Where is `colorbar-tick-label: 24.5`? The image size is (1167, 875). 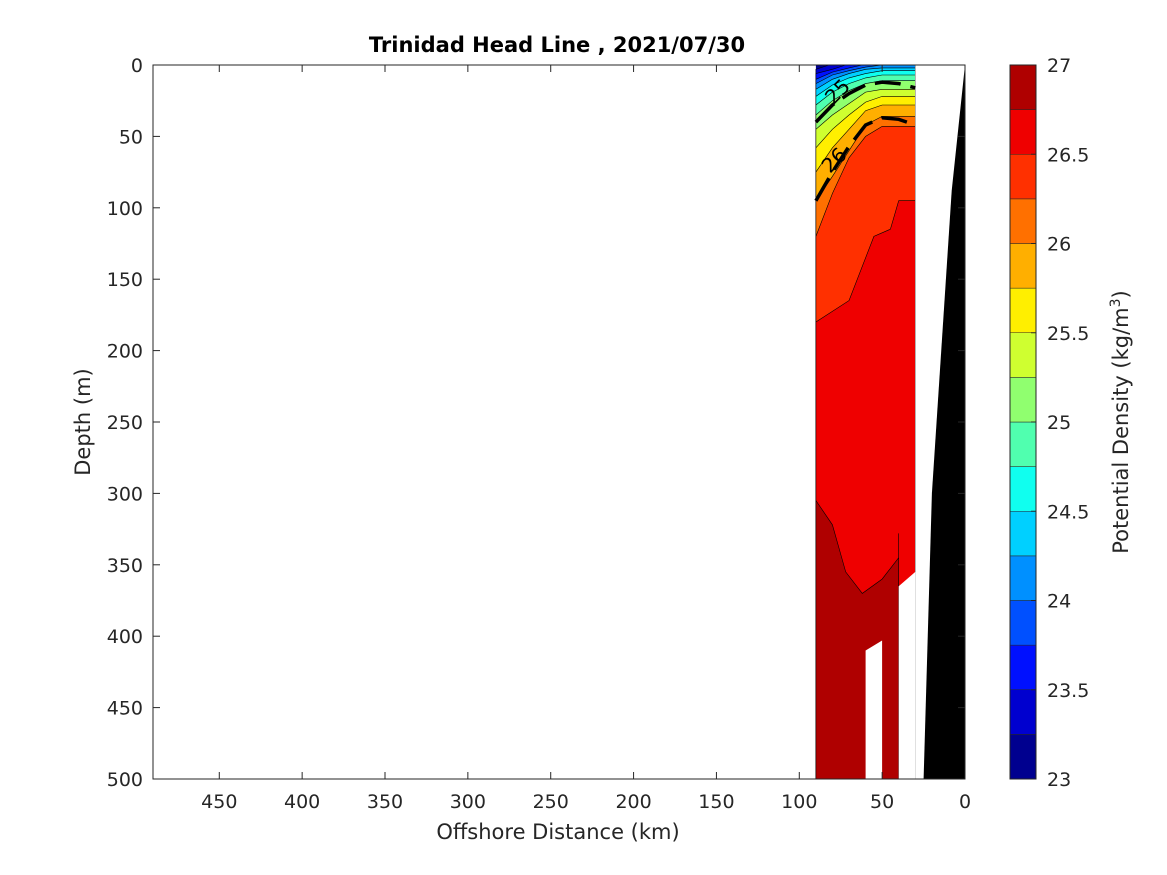 colorbar-tick-label: 24.5 is located at coordinates (1068, 512).